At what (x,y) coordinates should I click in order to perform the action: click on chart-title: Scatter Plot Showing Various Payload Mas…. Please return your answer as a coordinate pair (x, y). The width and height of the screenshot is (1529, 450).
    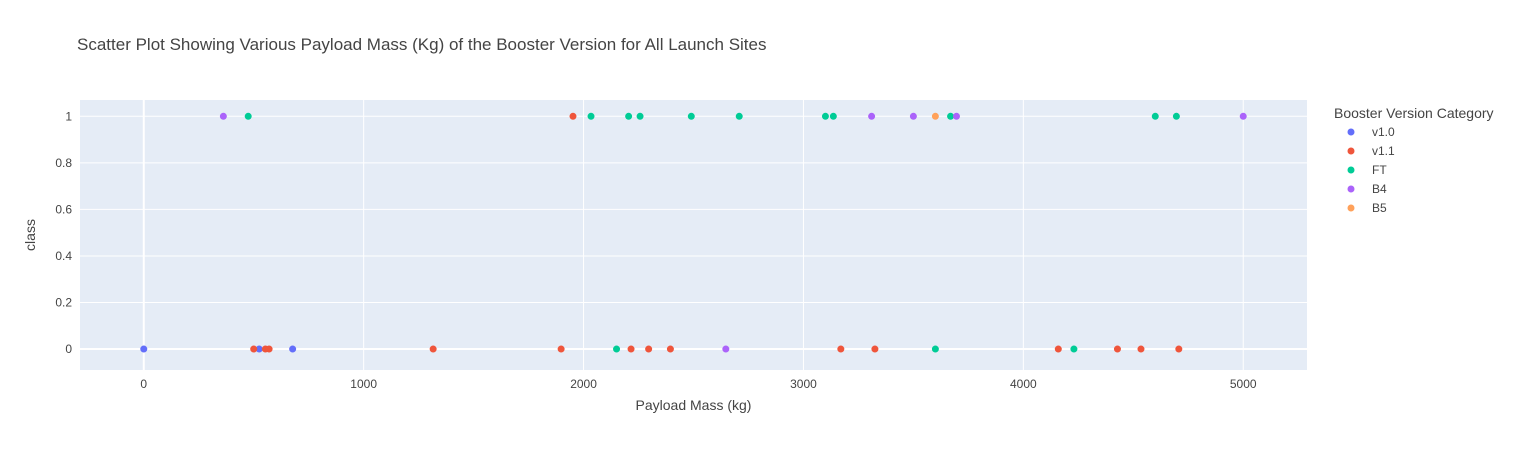
    Looking at the image, I should click on (422, 44).